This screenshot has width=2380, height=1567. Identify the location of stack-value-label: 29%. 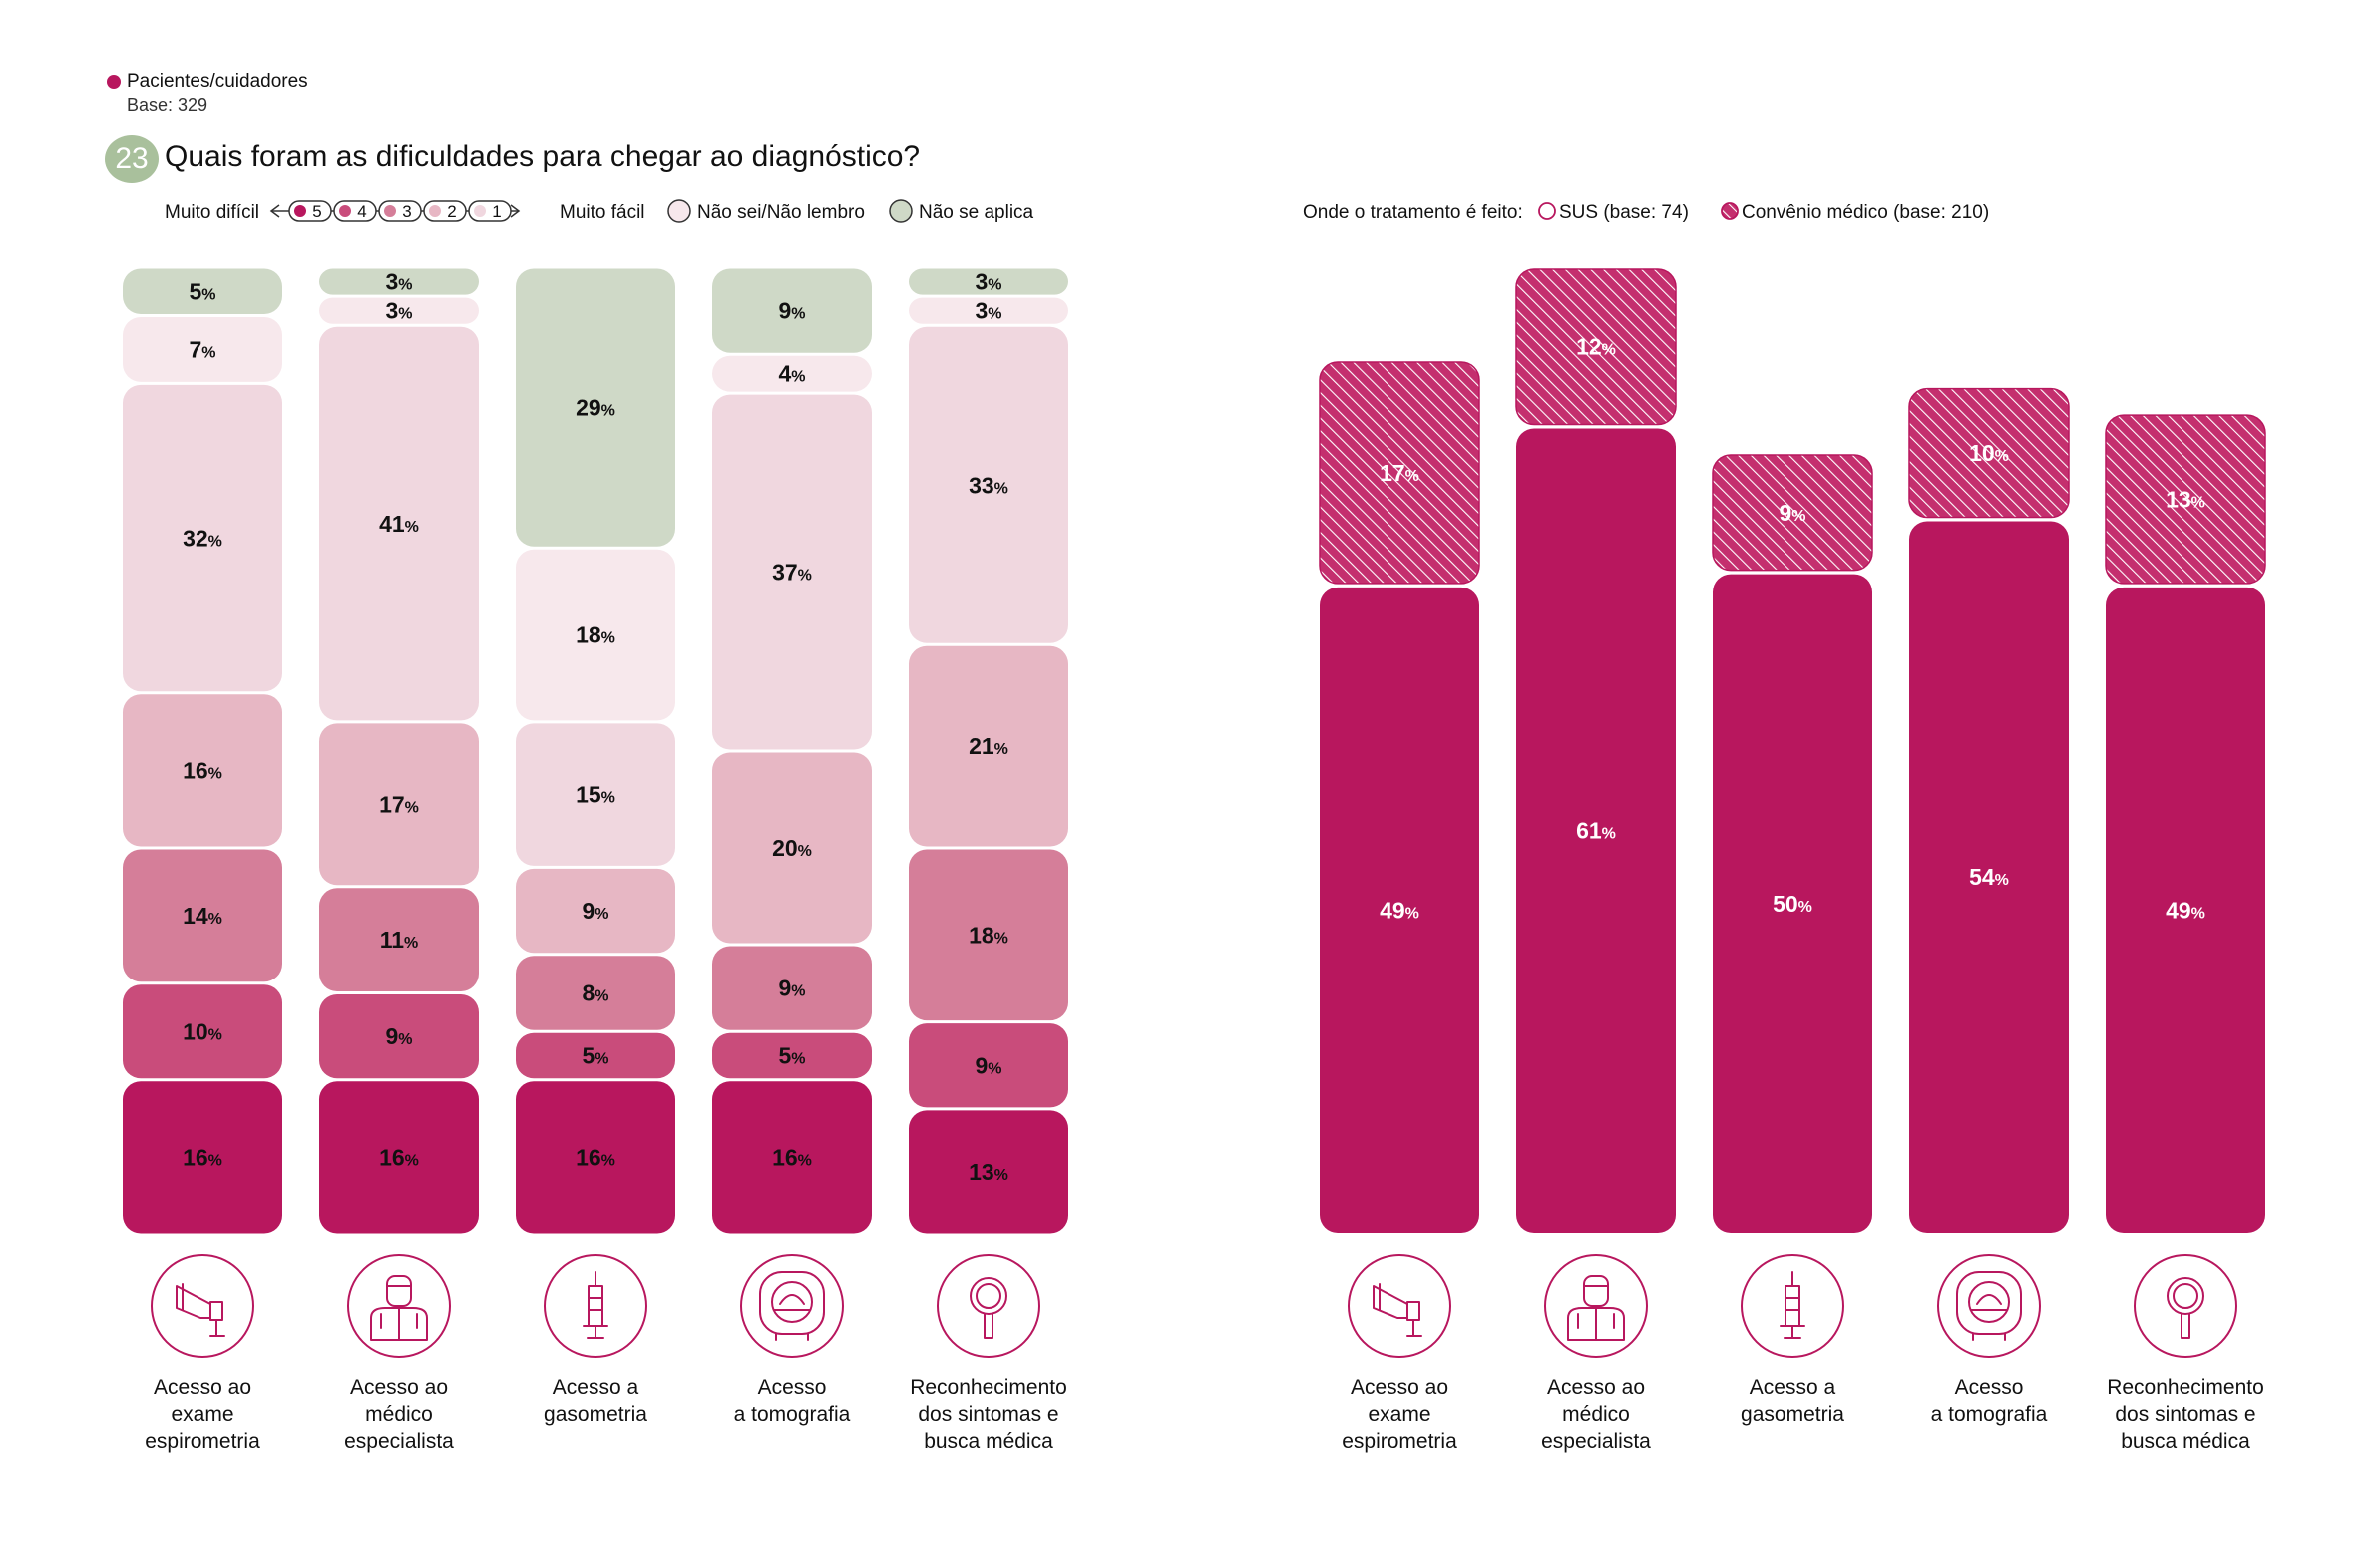
(595, 408).